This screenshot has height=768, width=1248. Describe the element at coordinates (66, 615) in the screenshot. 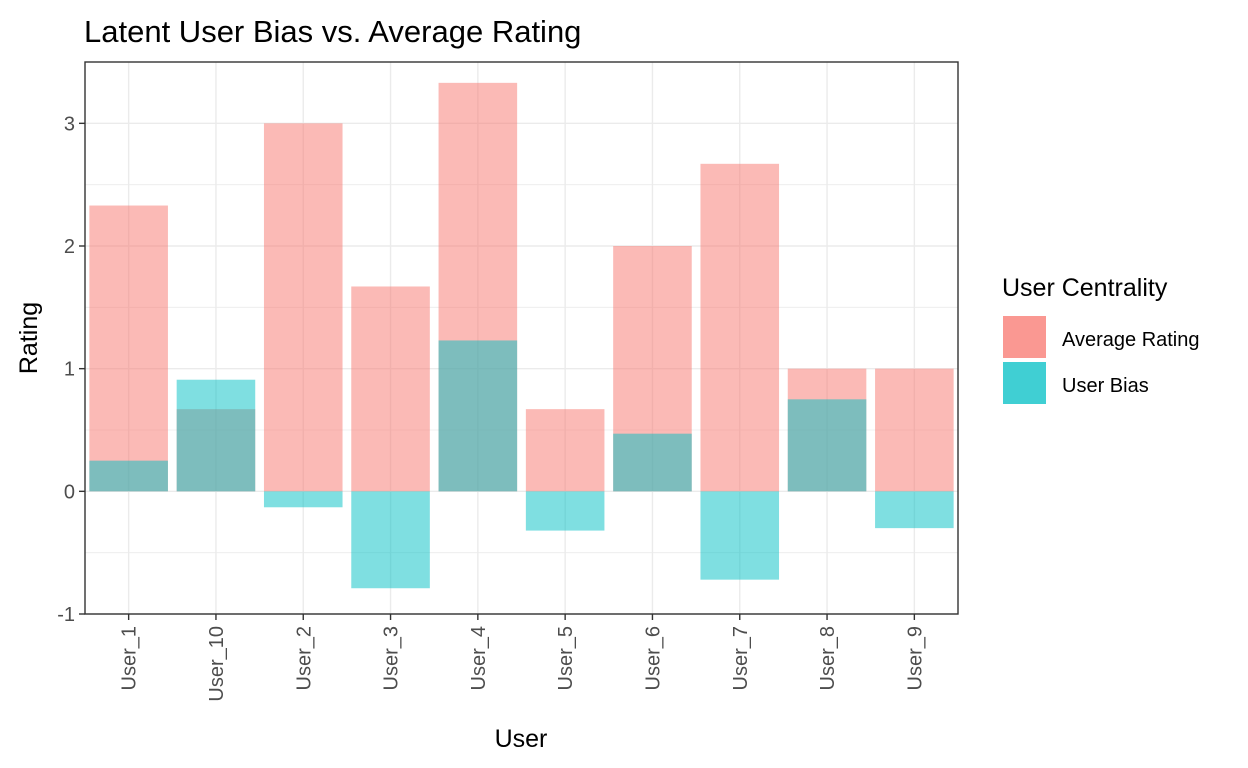

I see `y-tick-label: -1` at that location.